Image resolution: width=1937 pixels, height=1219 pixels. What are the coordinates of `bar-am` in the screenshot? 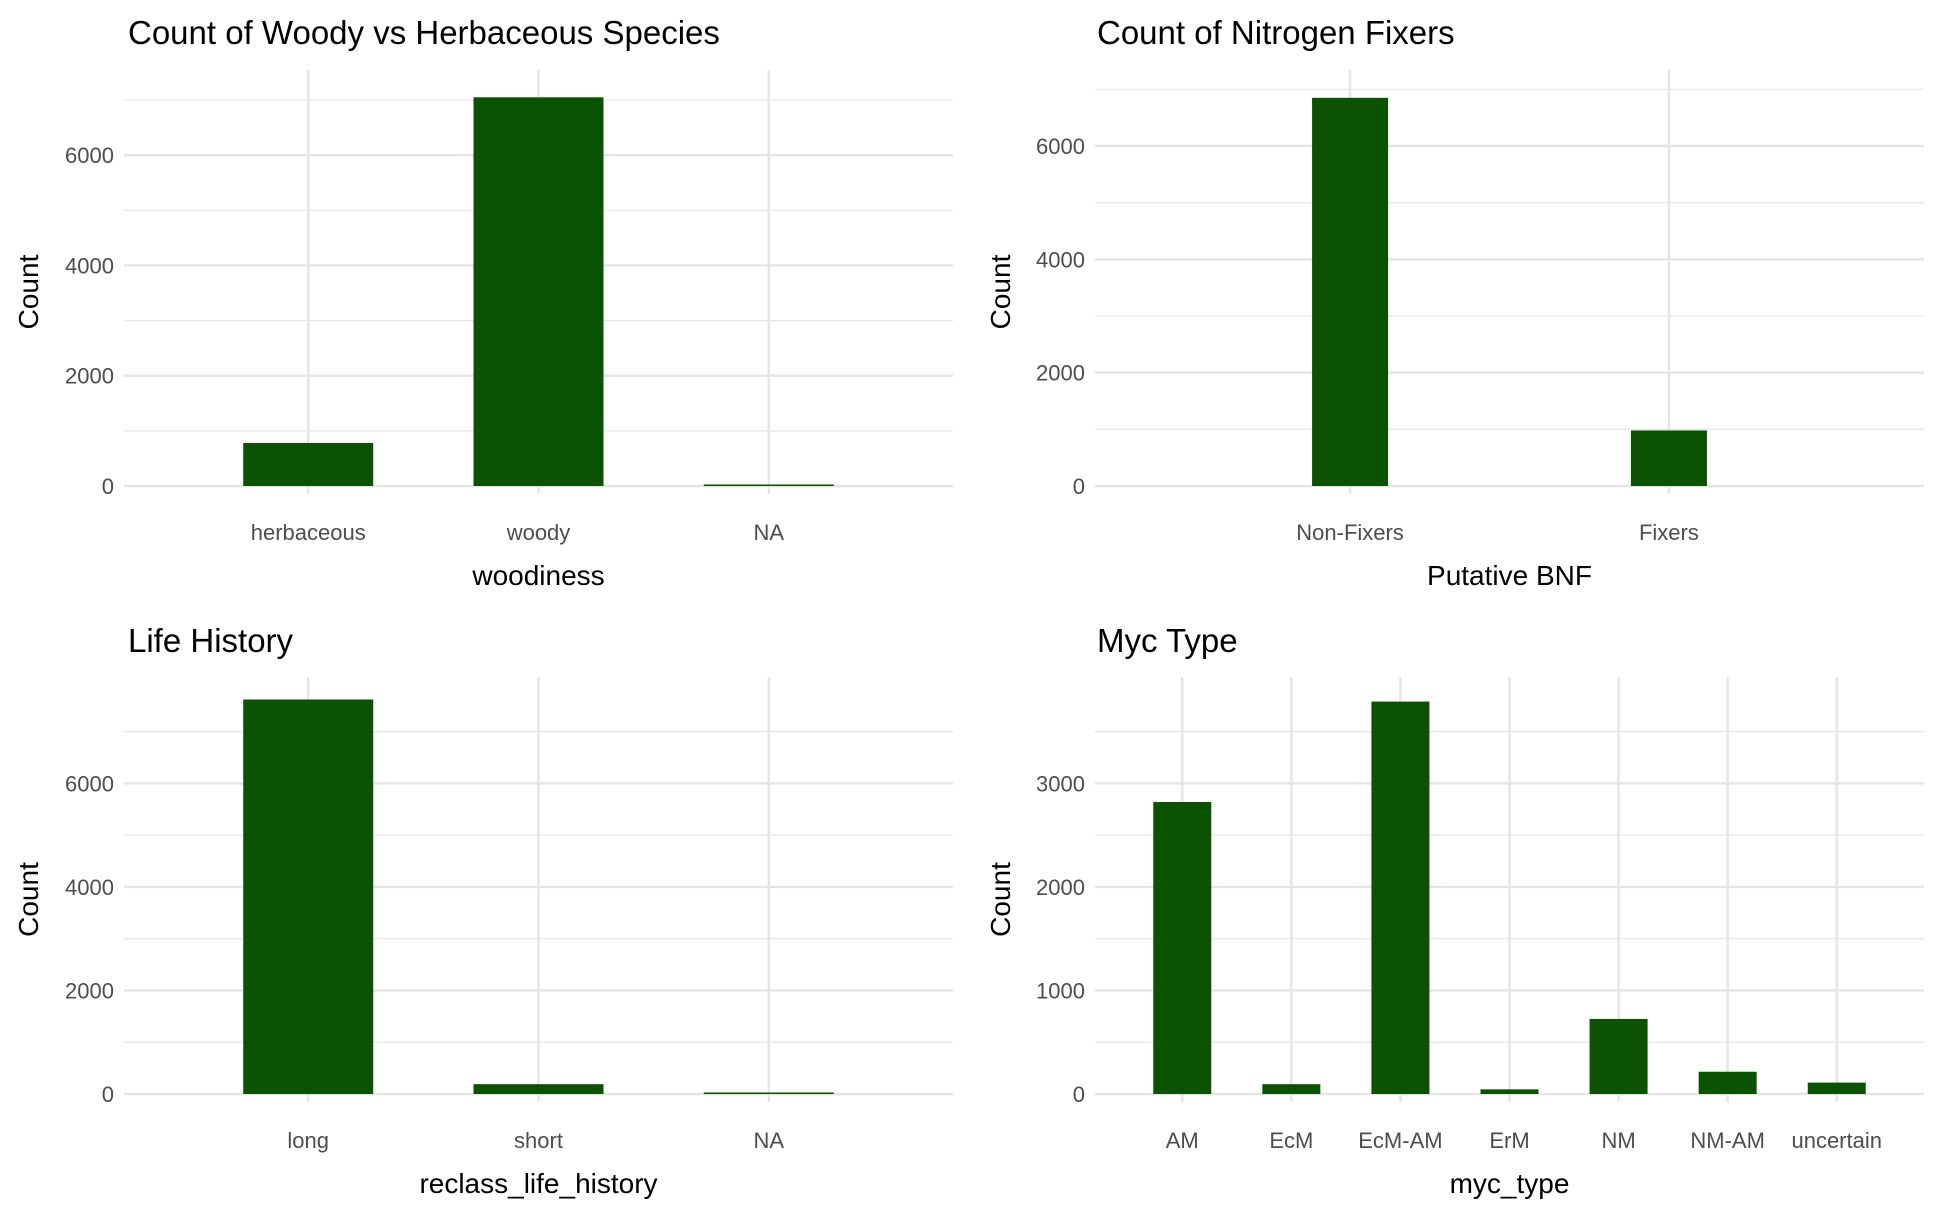 It's located at (1182, 948).